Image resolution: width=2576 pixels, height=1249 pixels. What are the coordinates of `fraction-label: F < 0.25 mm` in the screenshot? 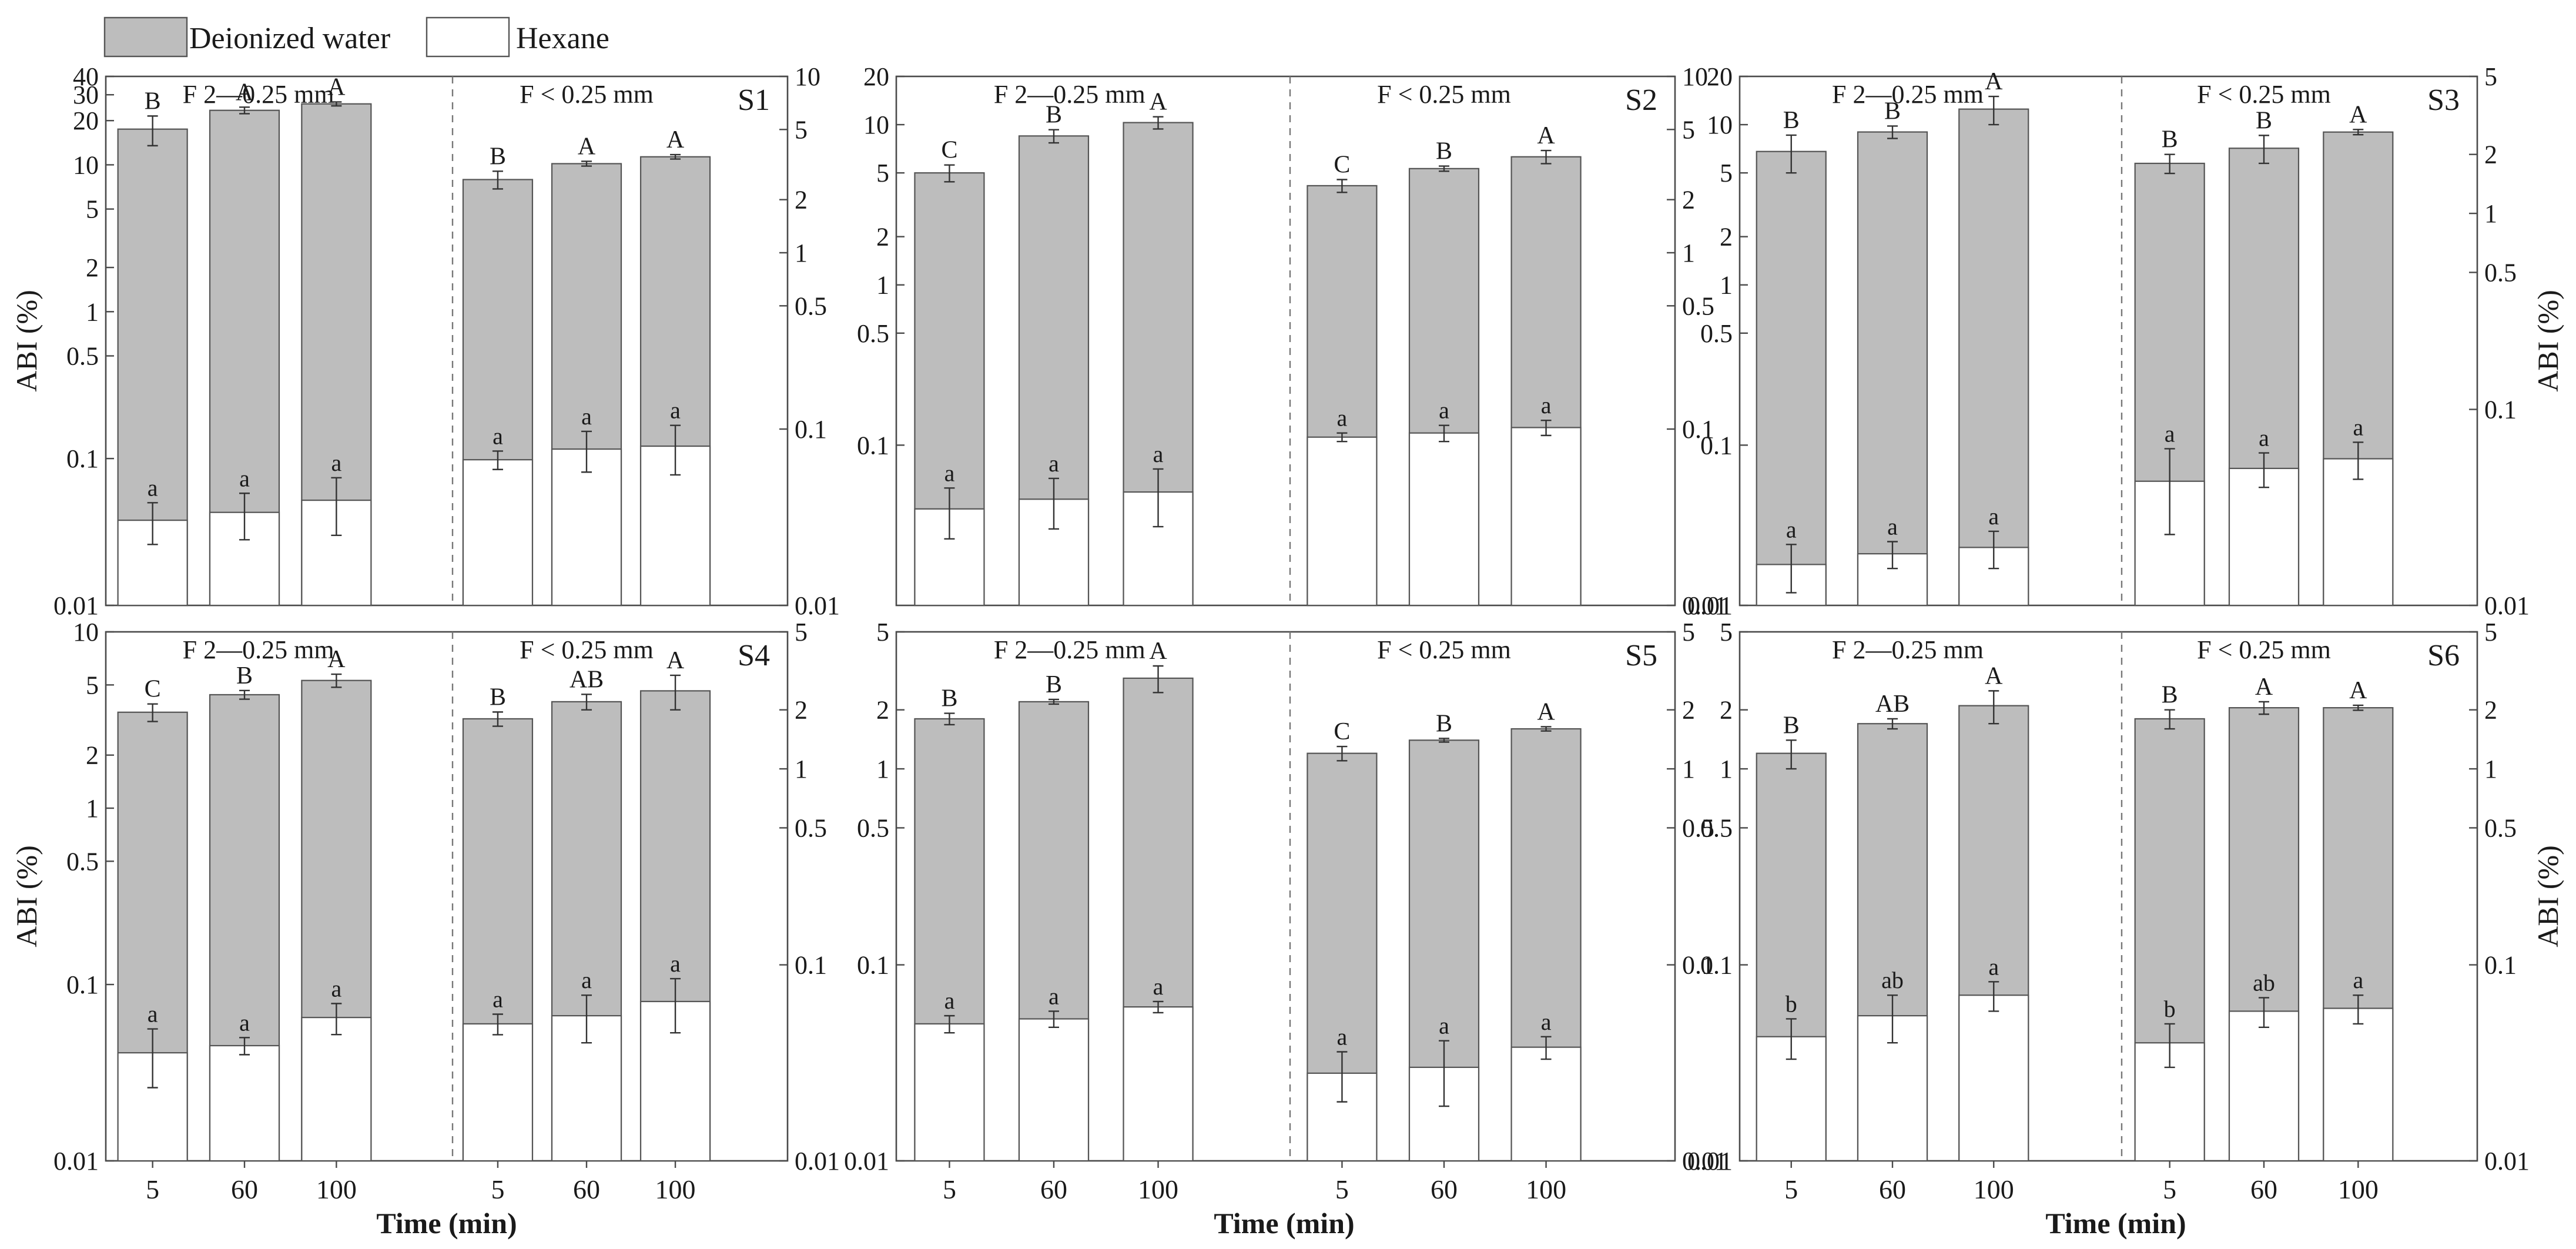 It's located at (1444, 94).